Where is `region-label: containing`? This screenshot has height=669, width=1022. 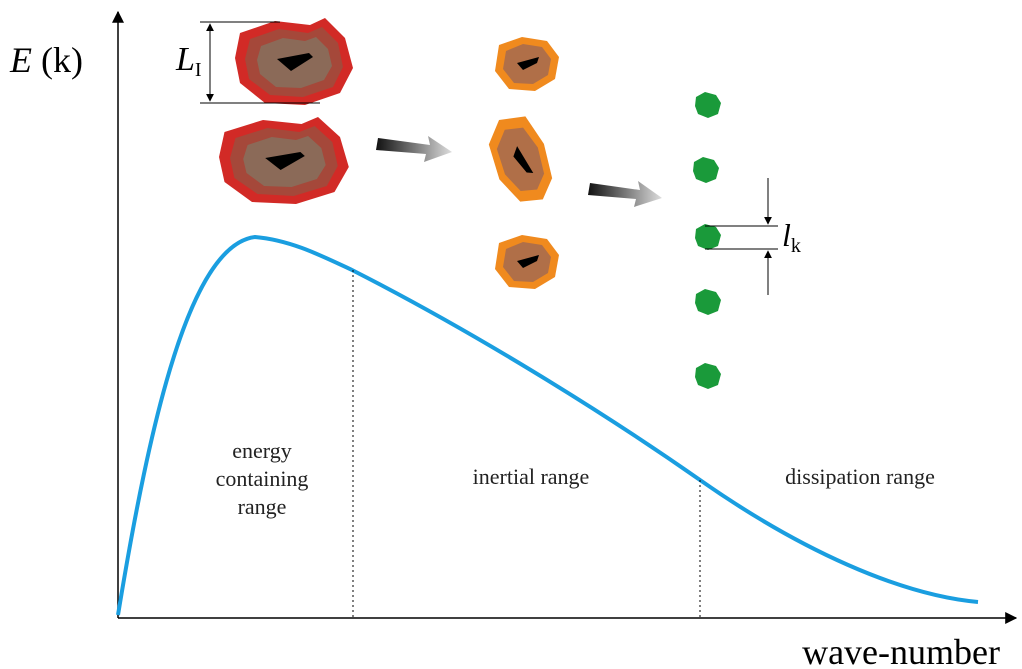 region-label: containing is located at coordinates (262, 478).